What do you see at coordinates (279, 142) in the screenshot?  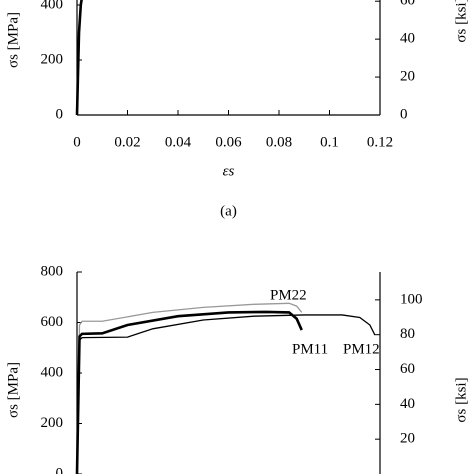 I see `x-tick-label: 0.08` at bounding box center [279, 142].